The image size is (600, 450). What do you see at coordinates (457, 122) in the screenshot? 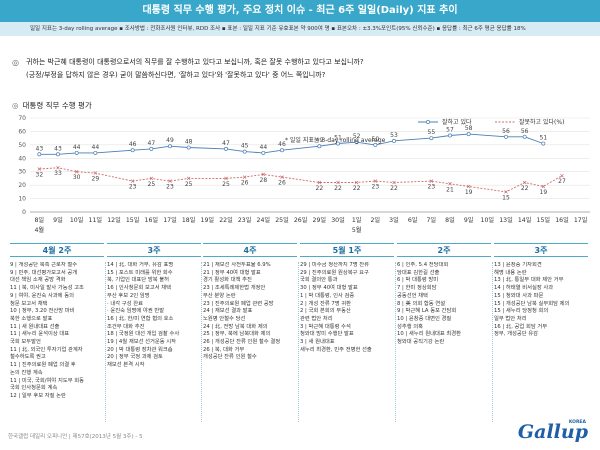
I see `legend-label-1: 잘하고 있다` at bounding box center [457, 122].